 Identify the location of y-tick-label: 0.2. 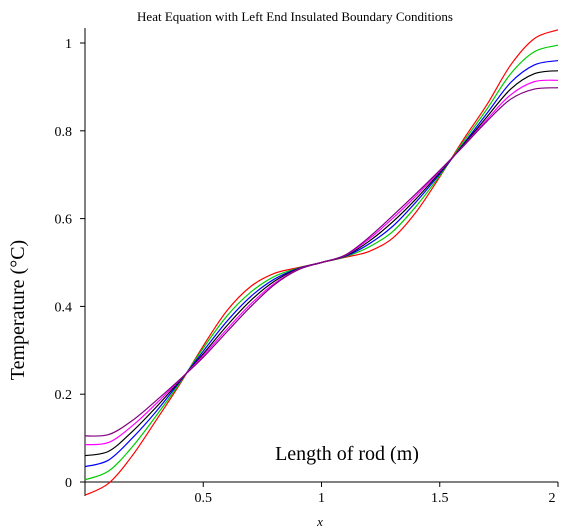
(64, 395).